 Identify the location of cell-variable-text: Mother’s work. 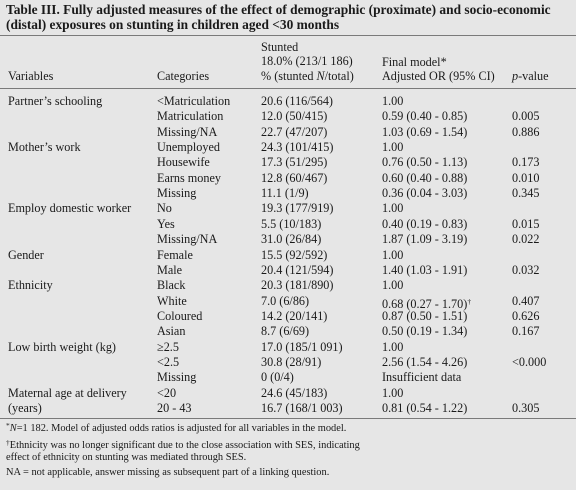
(44, 147).